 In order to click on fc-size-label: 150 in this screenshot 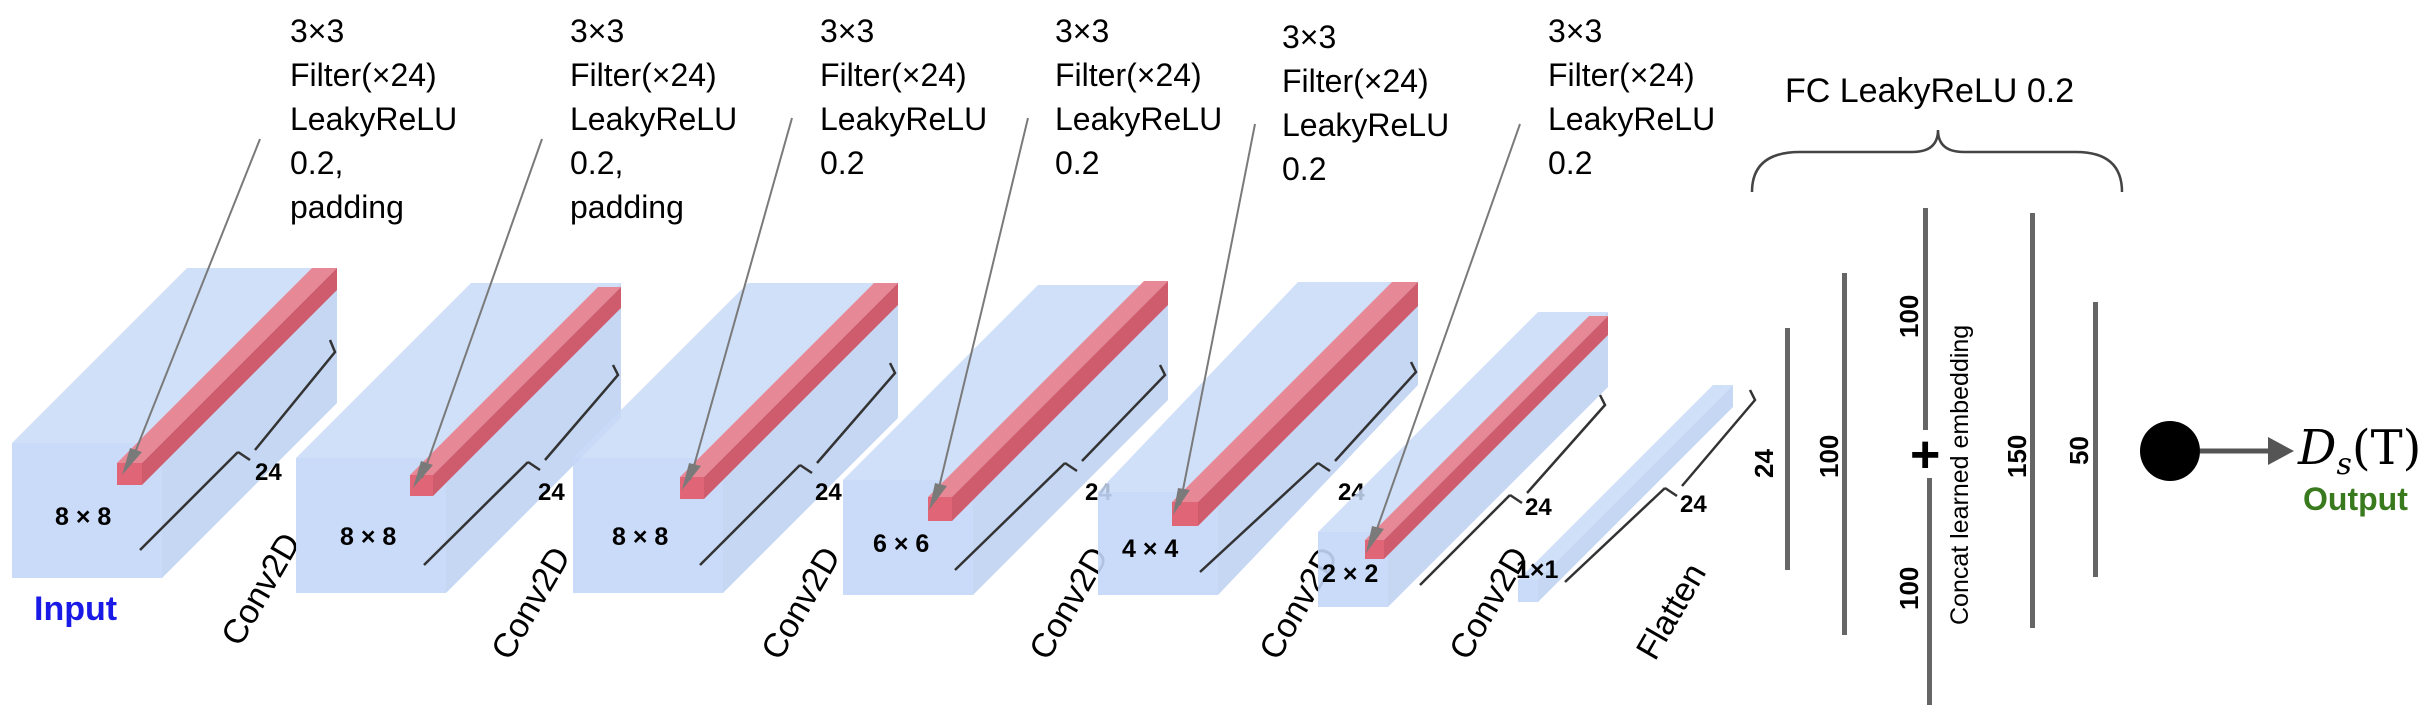, I will do `click(2017, 456)`.